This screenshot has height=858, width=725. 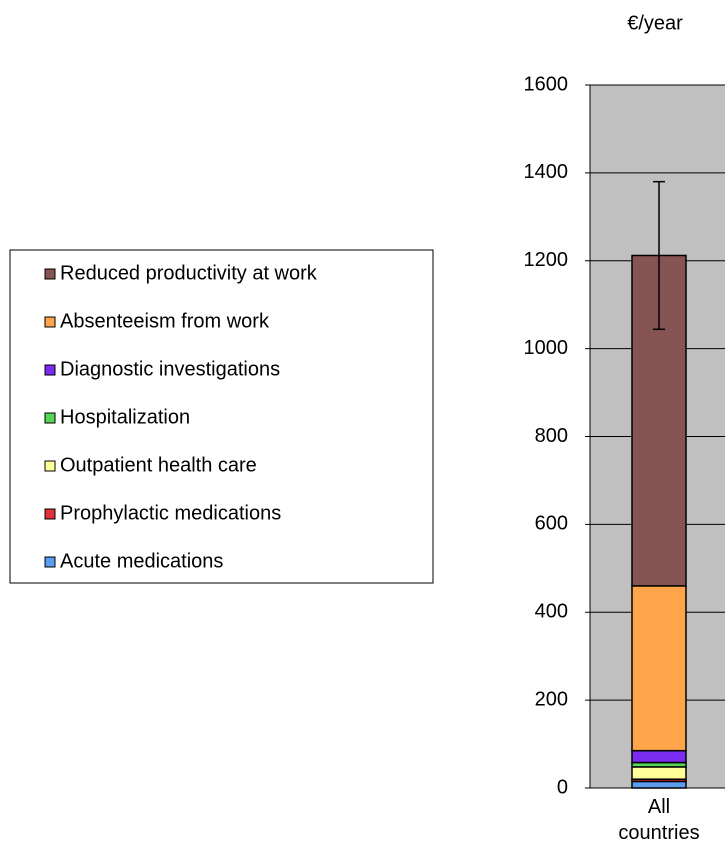 I want to click on legend-label: Reduced productivity at work, so click(x=189, y=273).